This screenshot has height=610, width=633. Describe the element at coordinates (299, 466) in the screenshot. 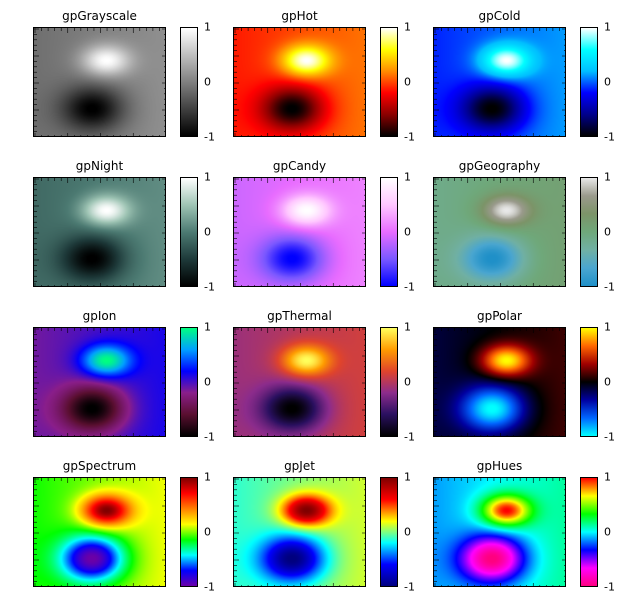

I see `panel-title: gpJet` at that location.